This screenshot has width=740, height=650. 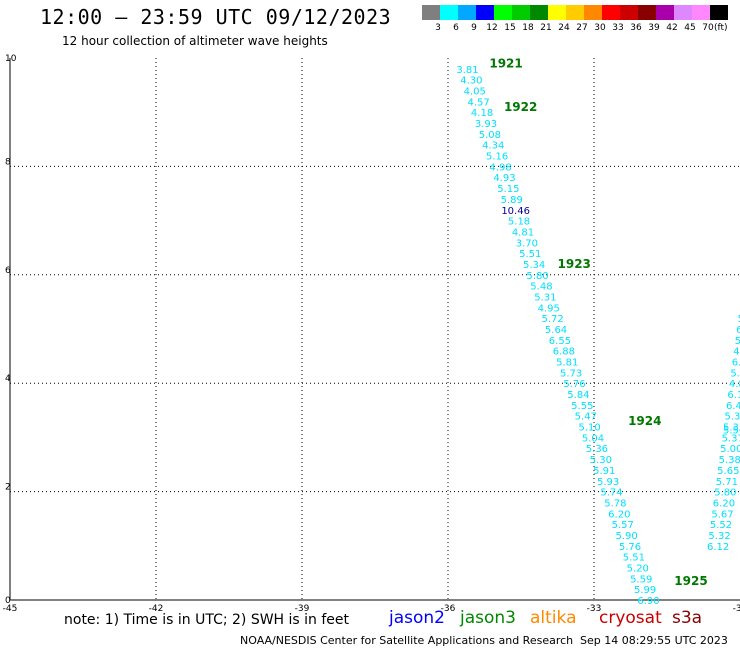 I want to click on wave-height-label: 4.57, so click(x=479, y=102).